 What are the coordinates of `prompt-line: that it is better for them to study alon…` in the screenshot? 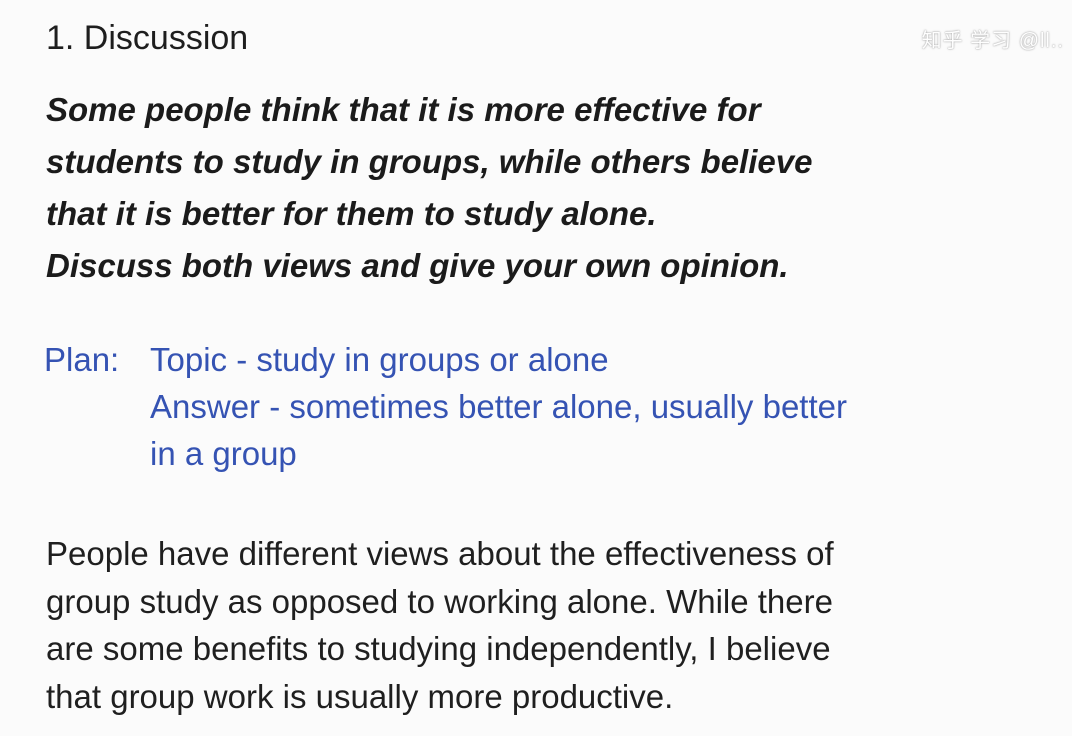 It's located at (351, 213).